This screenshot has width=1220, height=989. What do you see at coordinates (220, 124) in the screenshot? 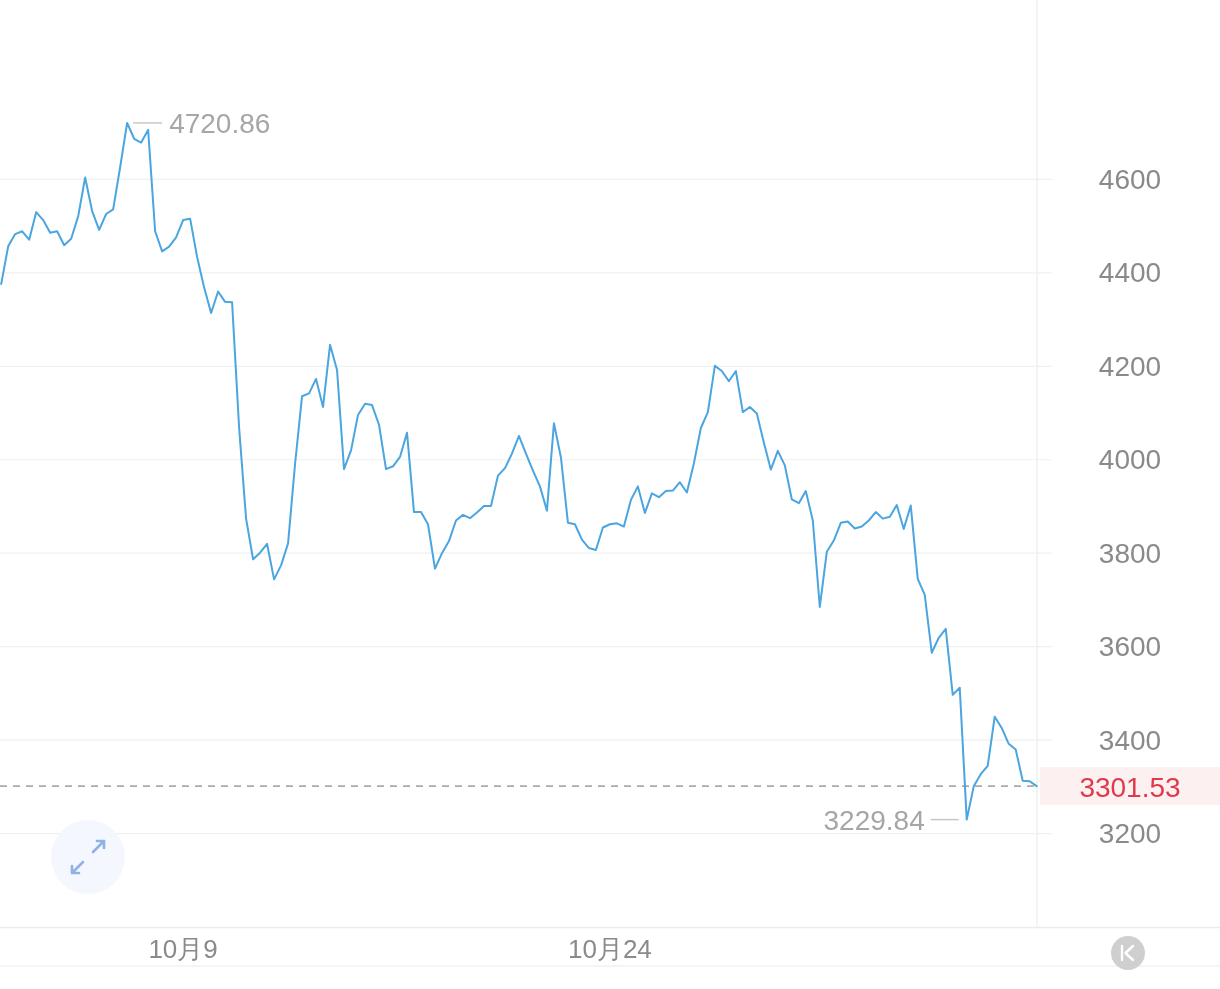
I see `annotation: 4720.86` at bounding box center [220, 124].